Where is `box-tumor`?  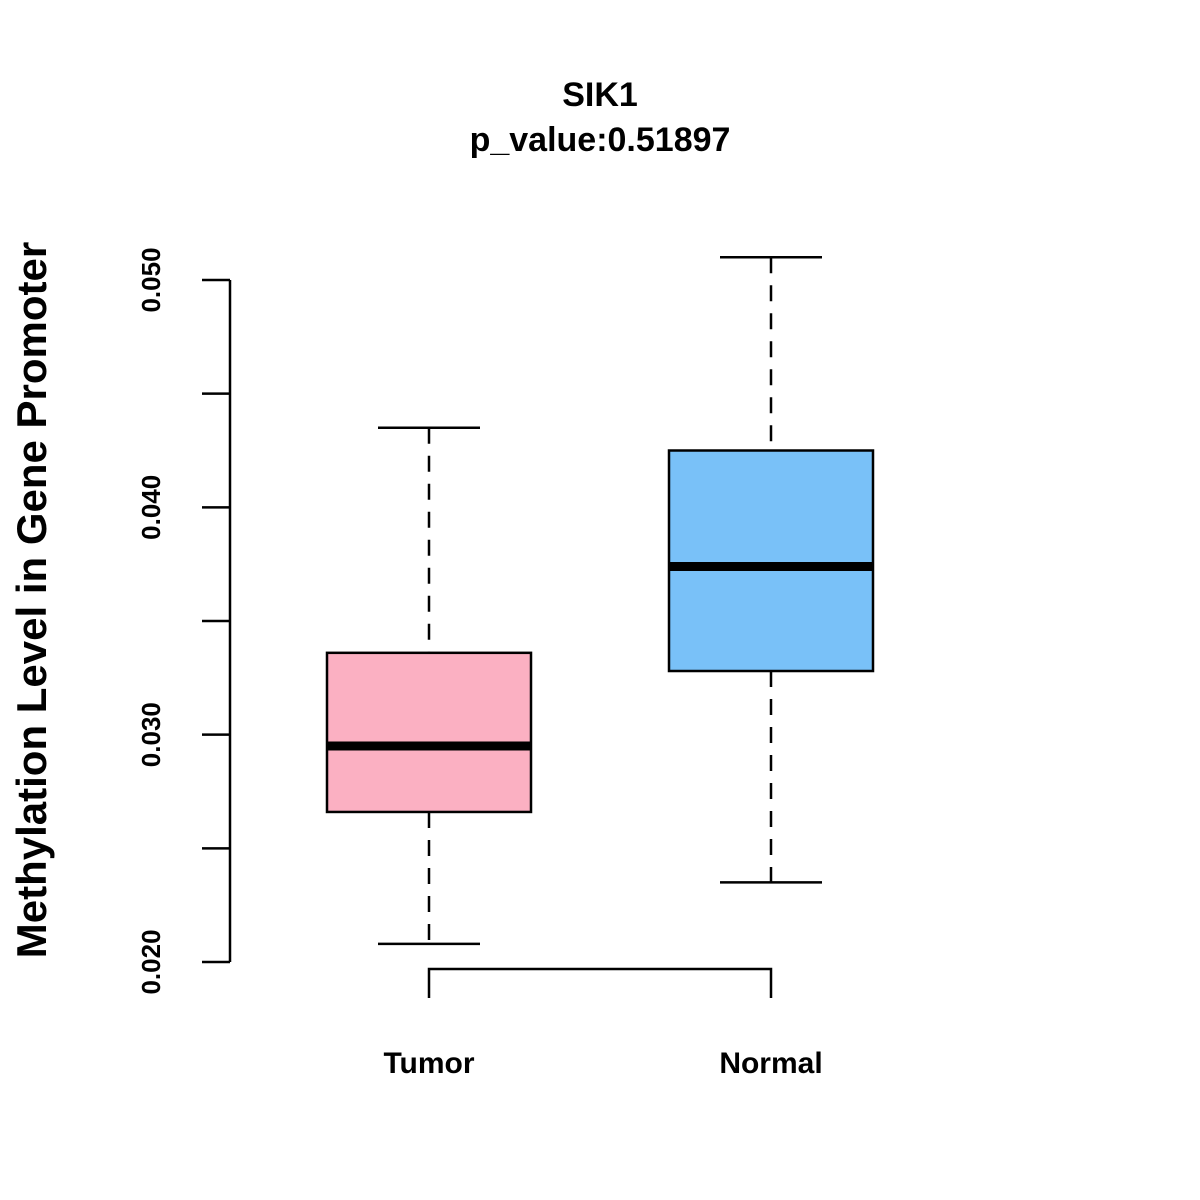 box-tumor is located at coordinates (429, 686).